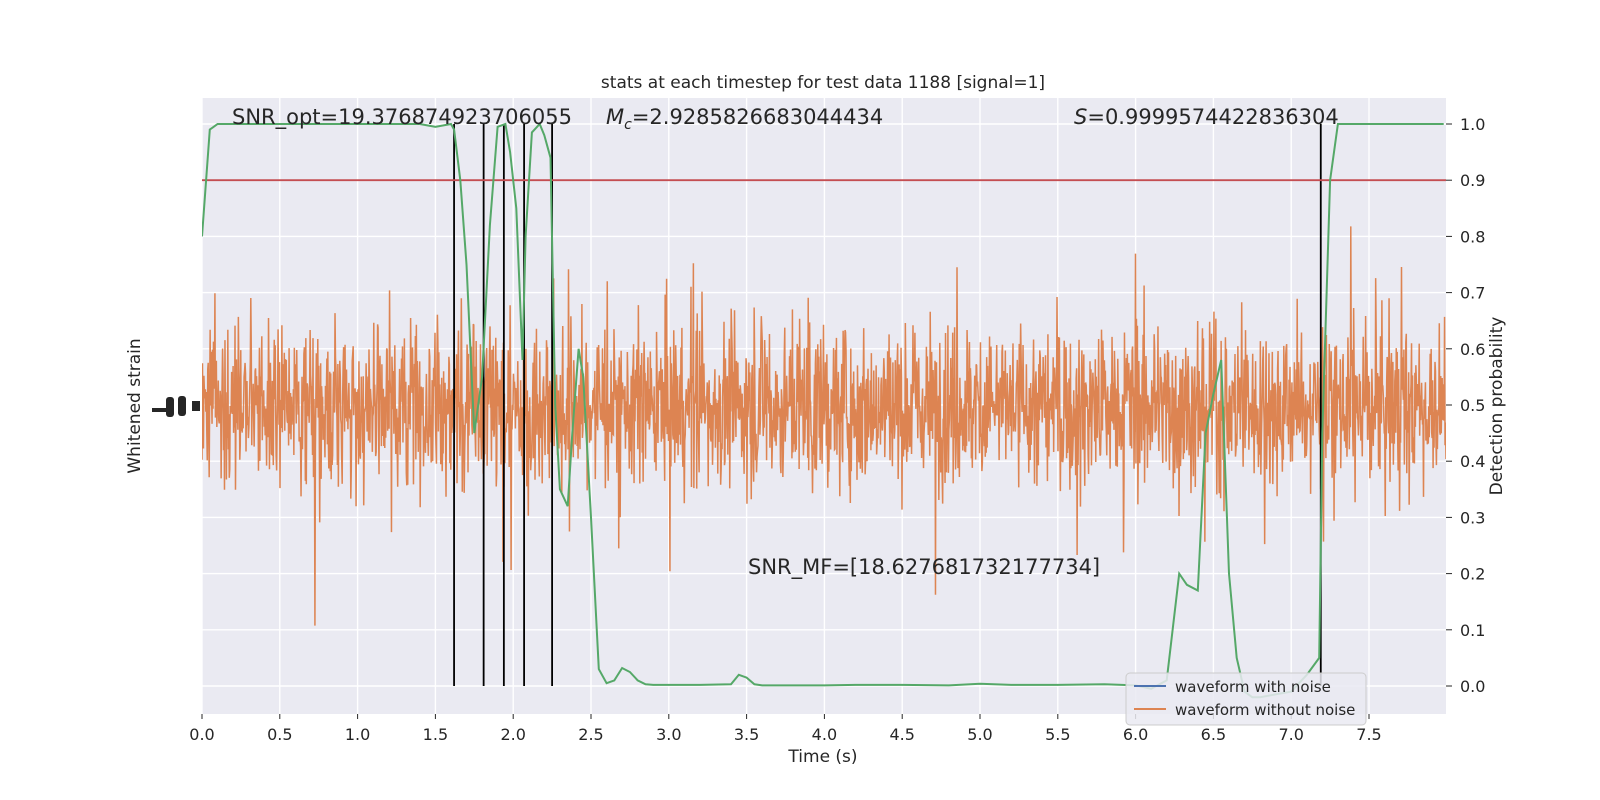  What do you see at coordinates (979, 734) in the screenshot?
I see `x-tick-label: 5.0` at bounding box center [979, 734].